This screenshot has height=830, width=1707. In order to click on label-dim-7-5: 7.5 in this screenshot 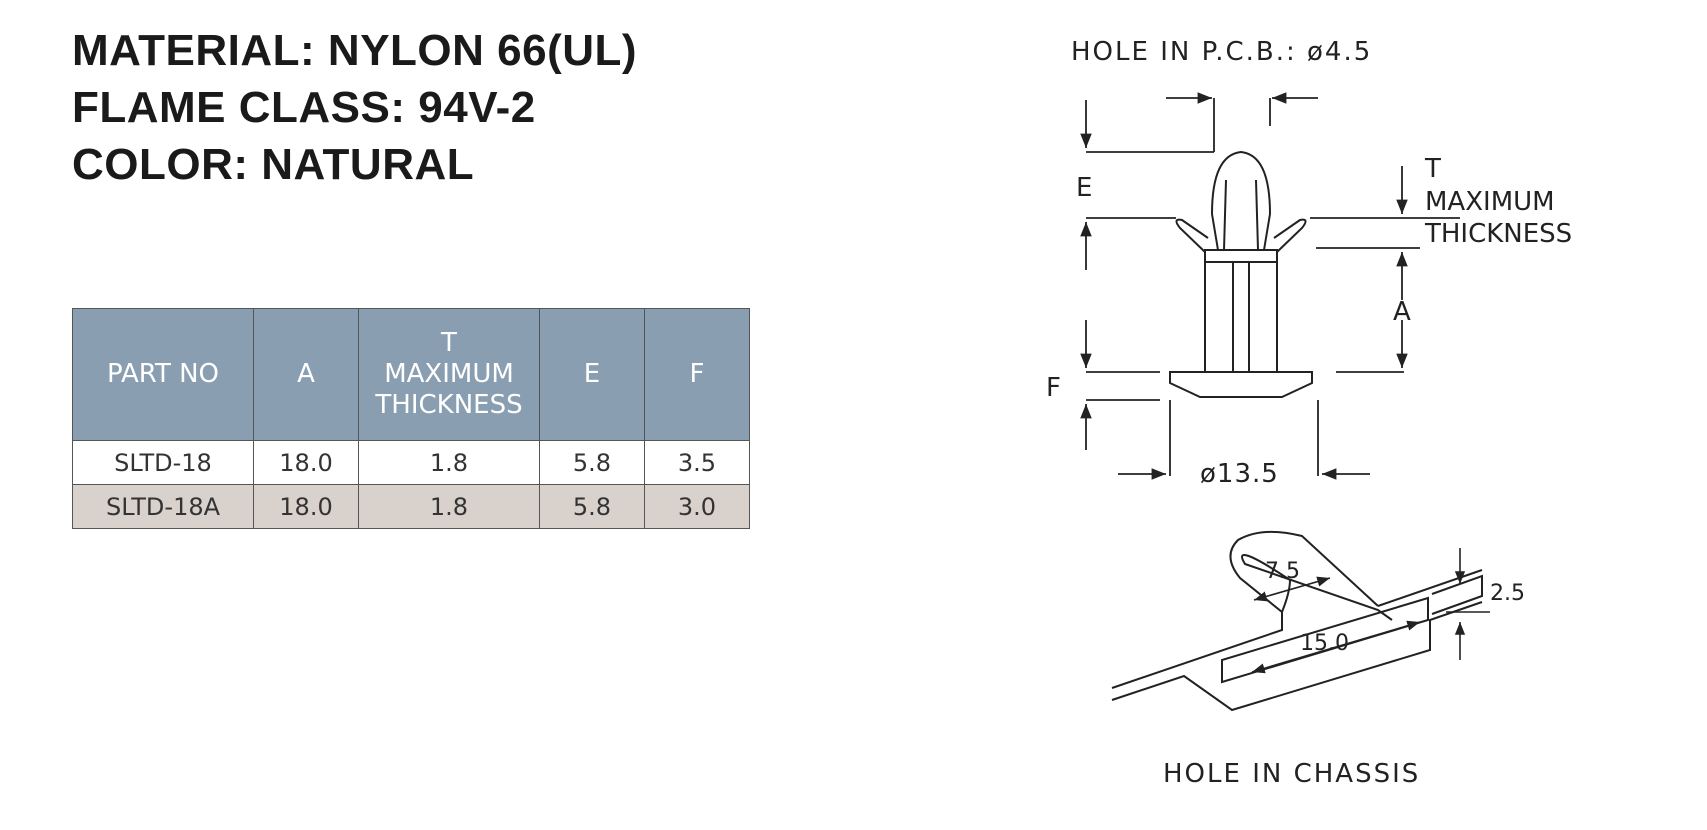, I will do `click(1282, 571)`.